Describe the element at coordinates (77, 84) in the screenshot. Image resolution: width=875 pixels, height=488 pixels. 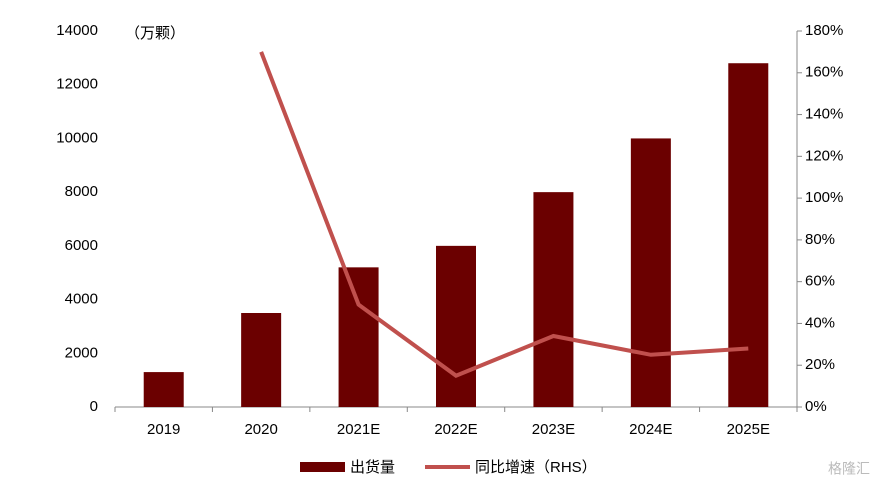
I see `y-tick-label: 12000` at that location.